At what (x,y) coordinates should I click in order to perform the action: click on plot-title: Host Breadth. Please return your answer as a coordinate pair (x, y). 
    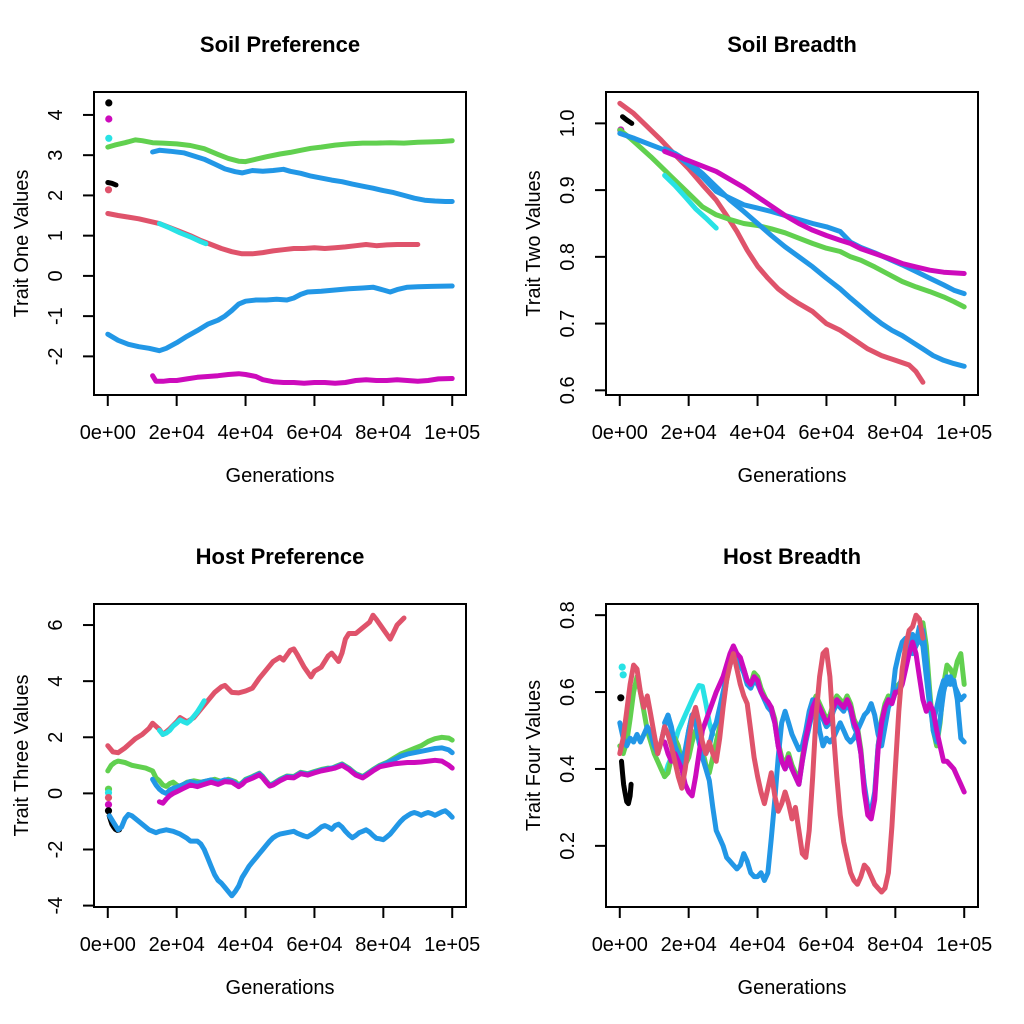
    Looking at the image, I should click on (792, 556).